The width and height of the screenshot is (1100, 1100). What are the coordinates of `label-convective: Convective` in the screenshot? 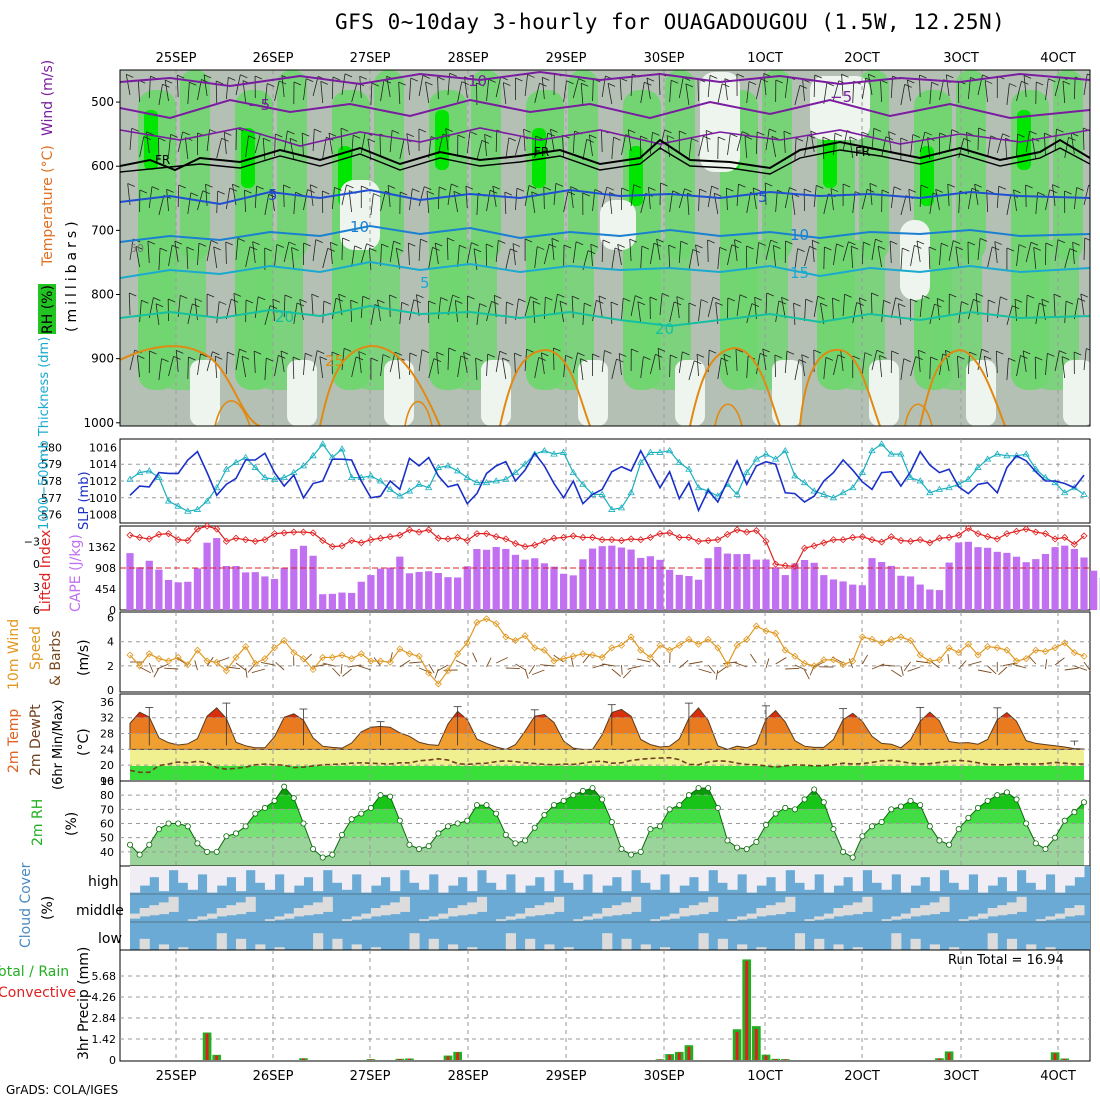 It's located at (38, 993).